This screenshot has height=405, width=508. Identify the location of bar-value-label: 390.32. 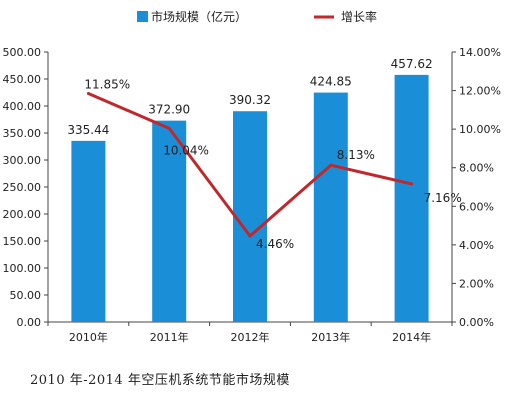
(250, 100).